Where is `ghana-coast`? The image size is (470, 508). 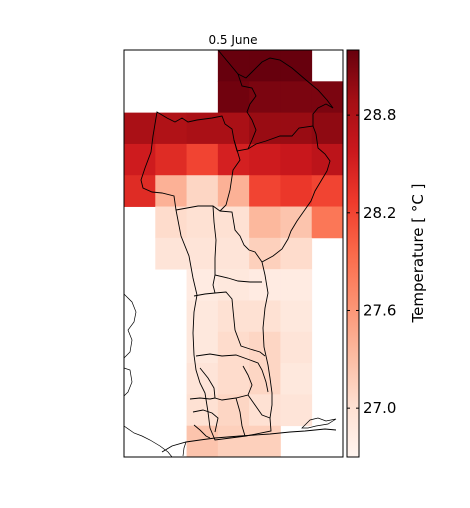 ghana-coast is located at coordinates (128, 382).